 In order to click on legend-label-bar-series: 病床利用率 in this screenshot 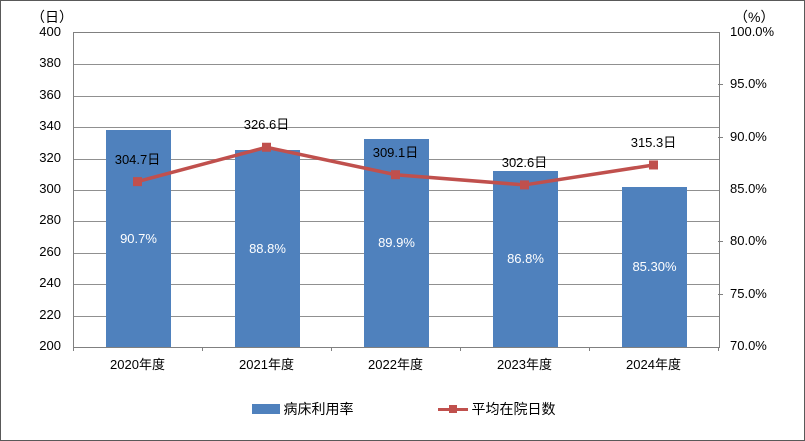, I will do `click(318, 409)`.